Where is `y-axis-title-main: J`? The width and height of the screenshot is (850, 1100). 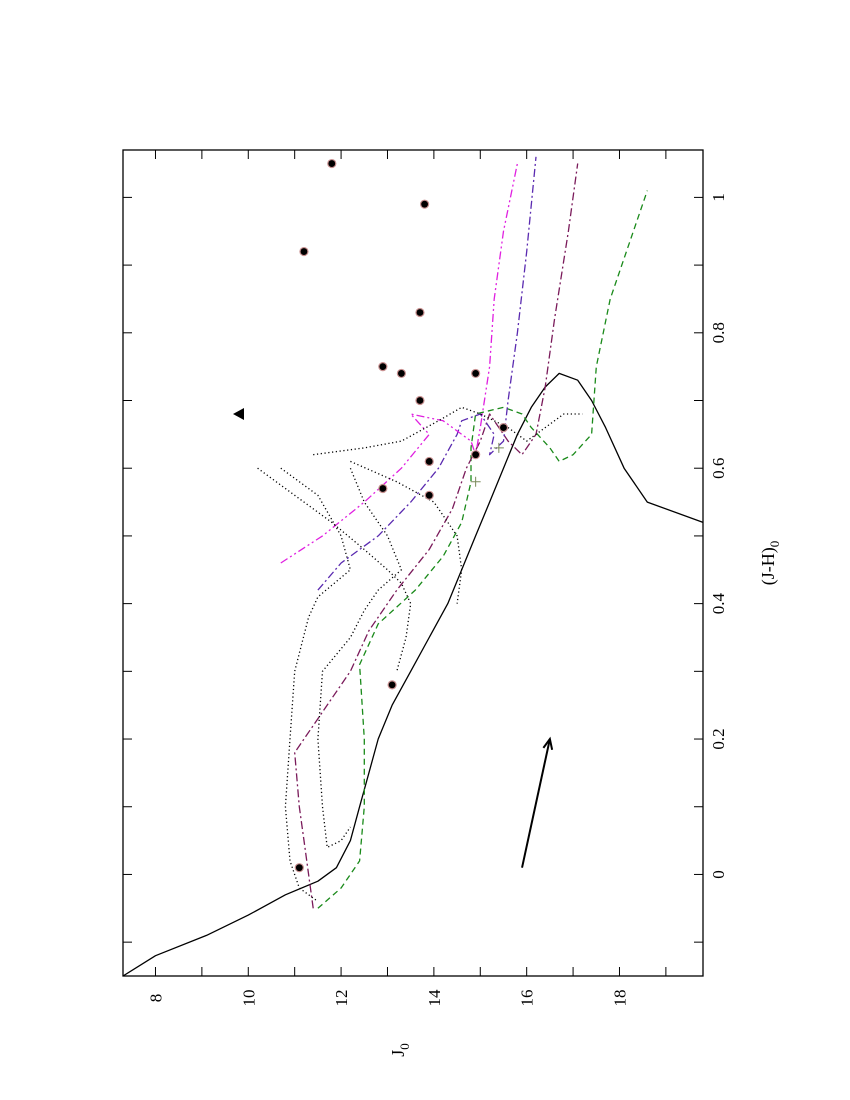 y-axis-title-main: J is located at coordinates (398, 1053).